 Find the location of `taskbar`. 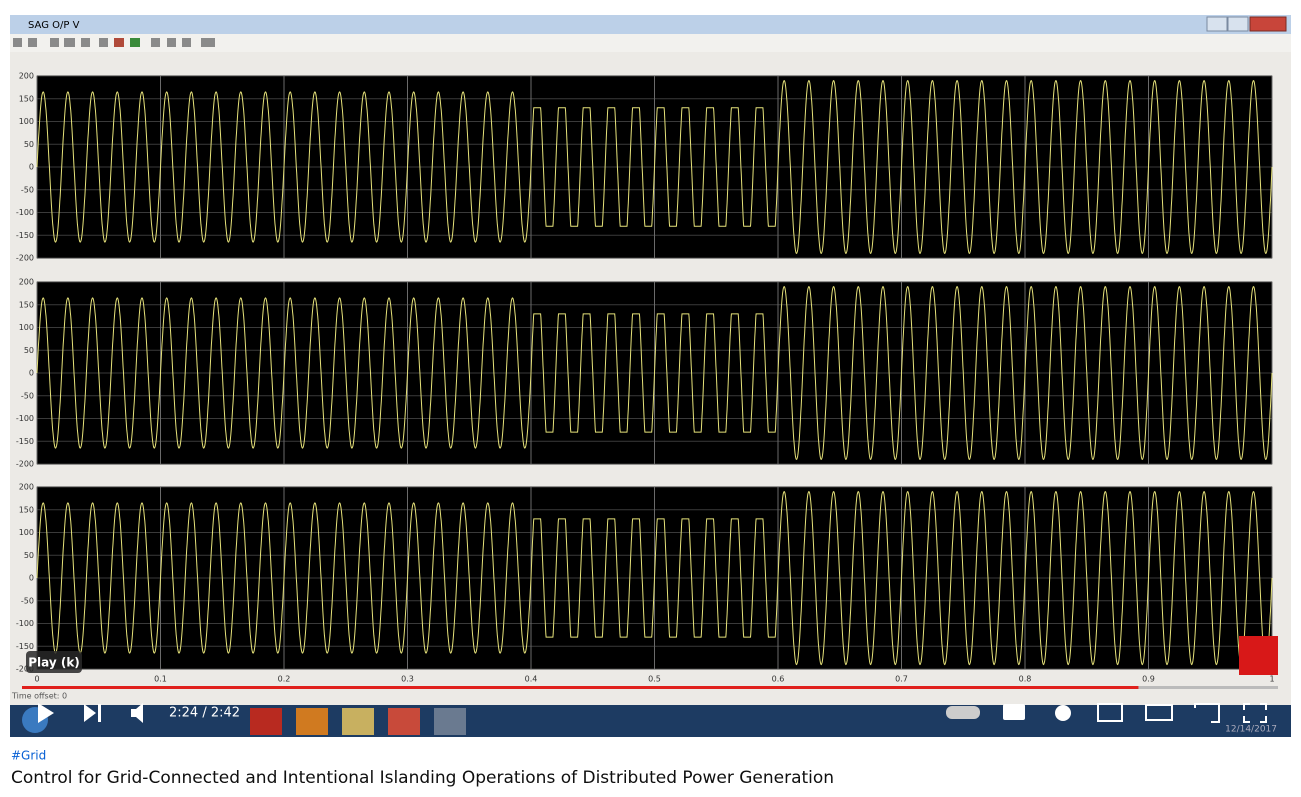

taskbar is located at coordinates (650, 721).